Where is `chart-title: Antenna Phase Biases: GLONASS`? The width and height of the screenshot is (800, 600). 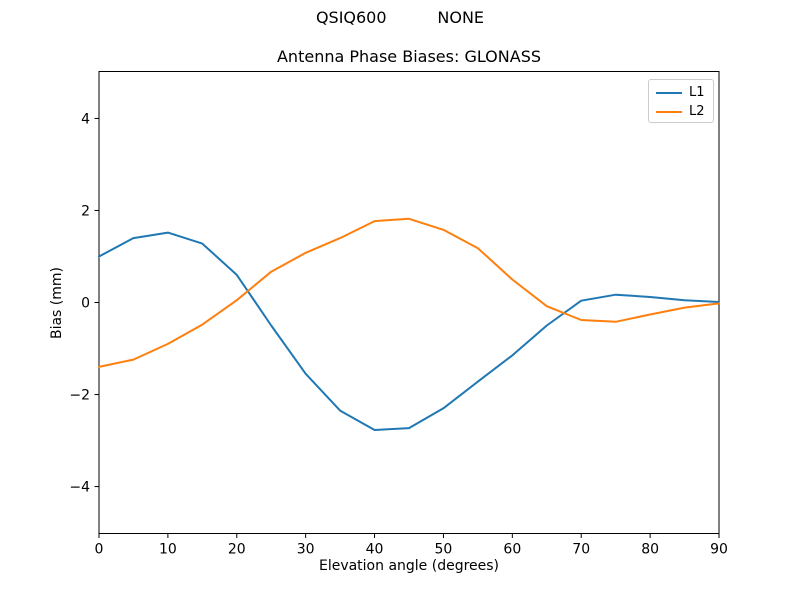
chart-title: Antenna Phase Biases: GLONASS is located at coordinates (408, 56).